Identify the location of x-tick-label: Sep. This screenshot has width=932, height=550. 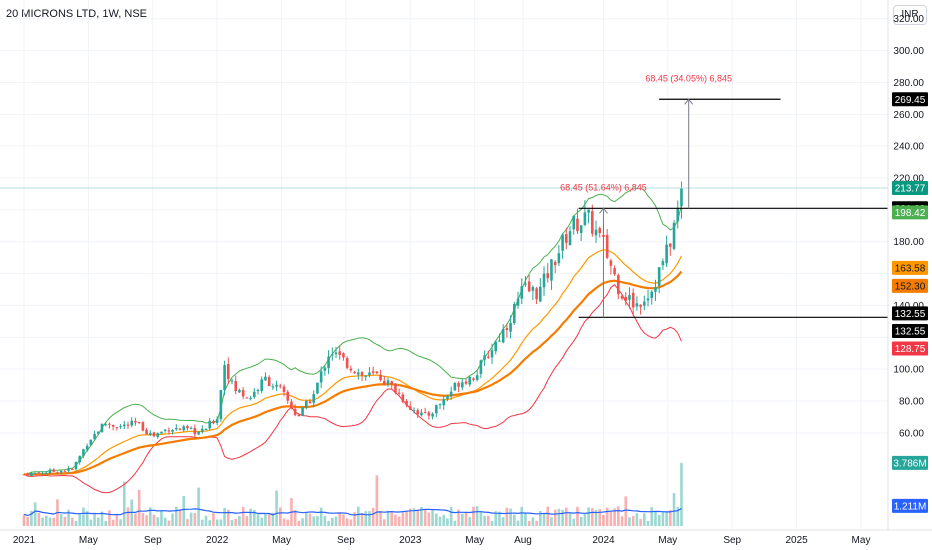
(346, 540).